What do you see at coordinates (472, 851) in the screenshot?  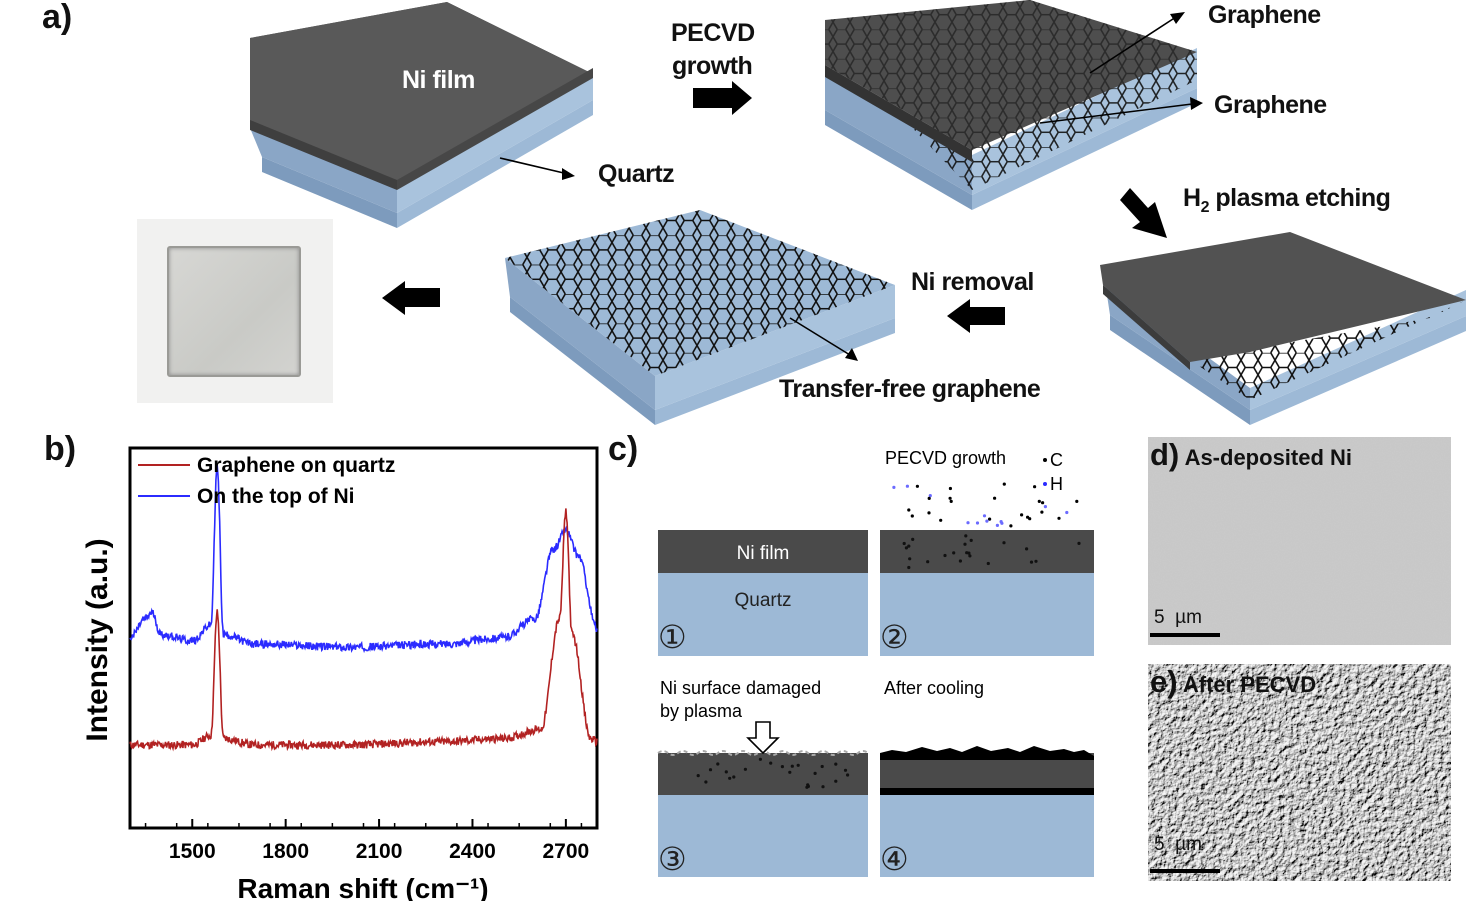 I see `x-tick-label: 2400` at bounding box center [472, 851].